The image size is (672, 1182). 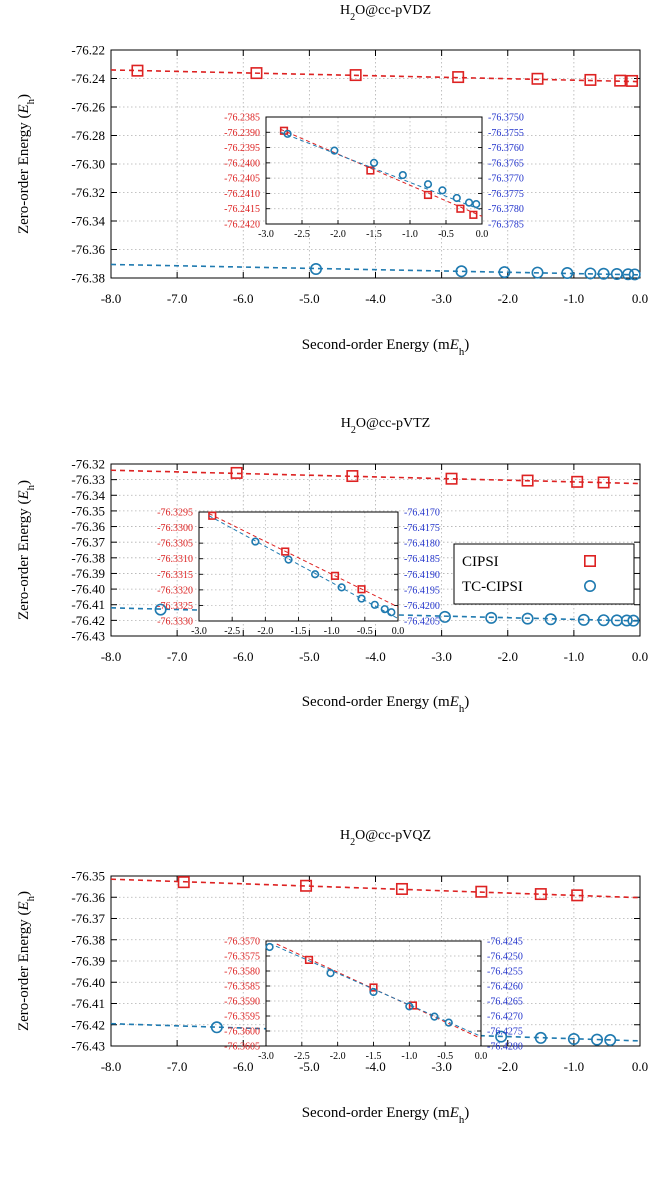 I want to click on inset-series-tc-cipsi, so click(x=303, y=567).